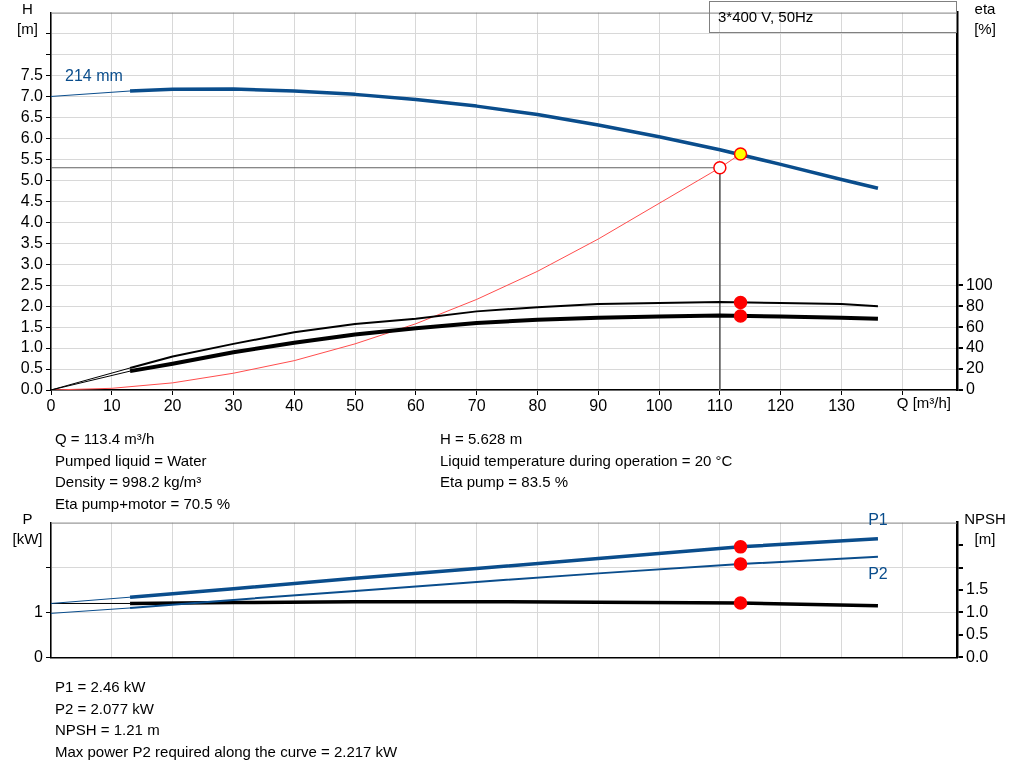  I want to click on text: Density = 998.2 kg/m³, so click(128, 481).